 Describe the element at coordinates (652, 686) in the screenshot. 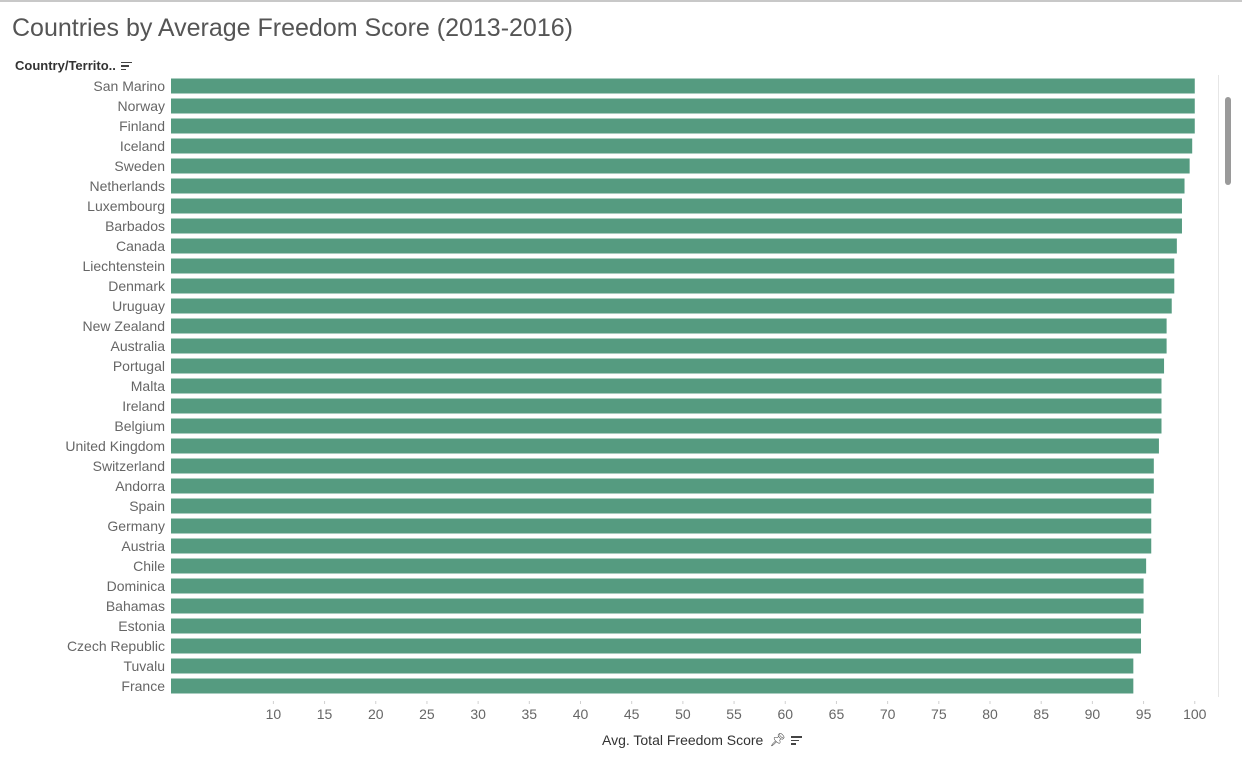

I see `bar-france` at that location.